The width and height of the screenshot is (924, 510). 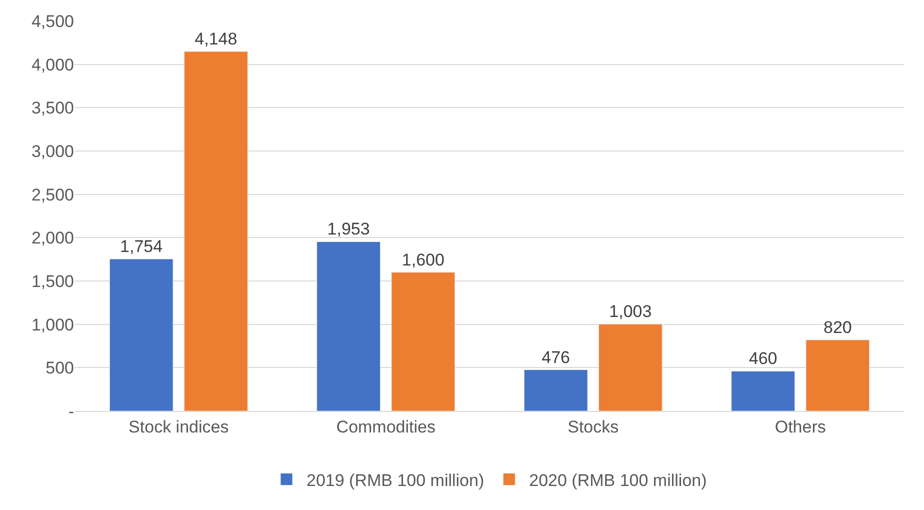 What do you see at coordinates (423, 260) in the screenshot?
I see `data-label: 1,600` at bounding box center [423, 260].